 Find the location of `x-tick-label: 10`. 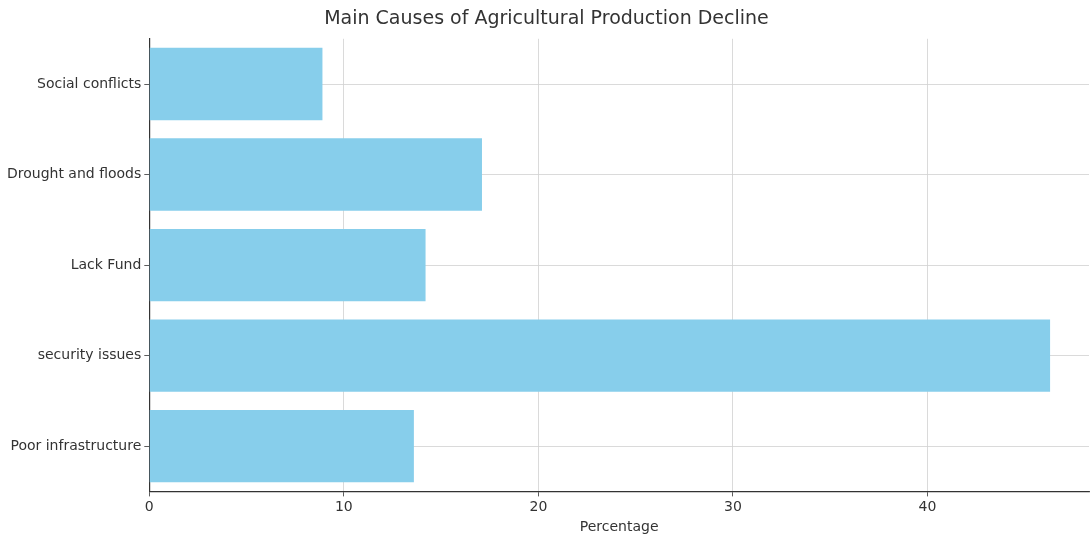

x-tick-label: 10 is located at coordinates (343, 506).